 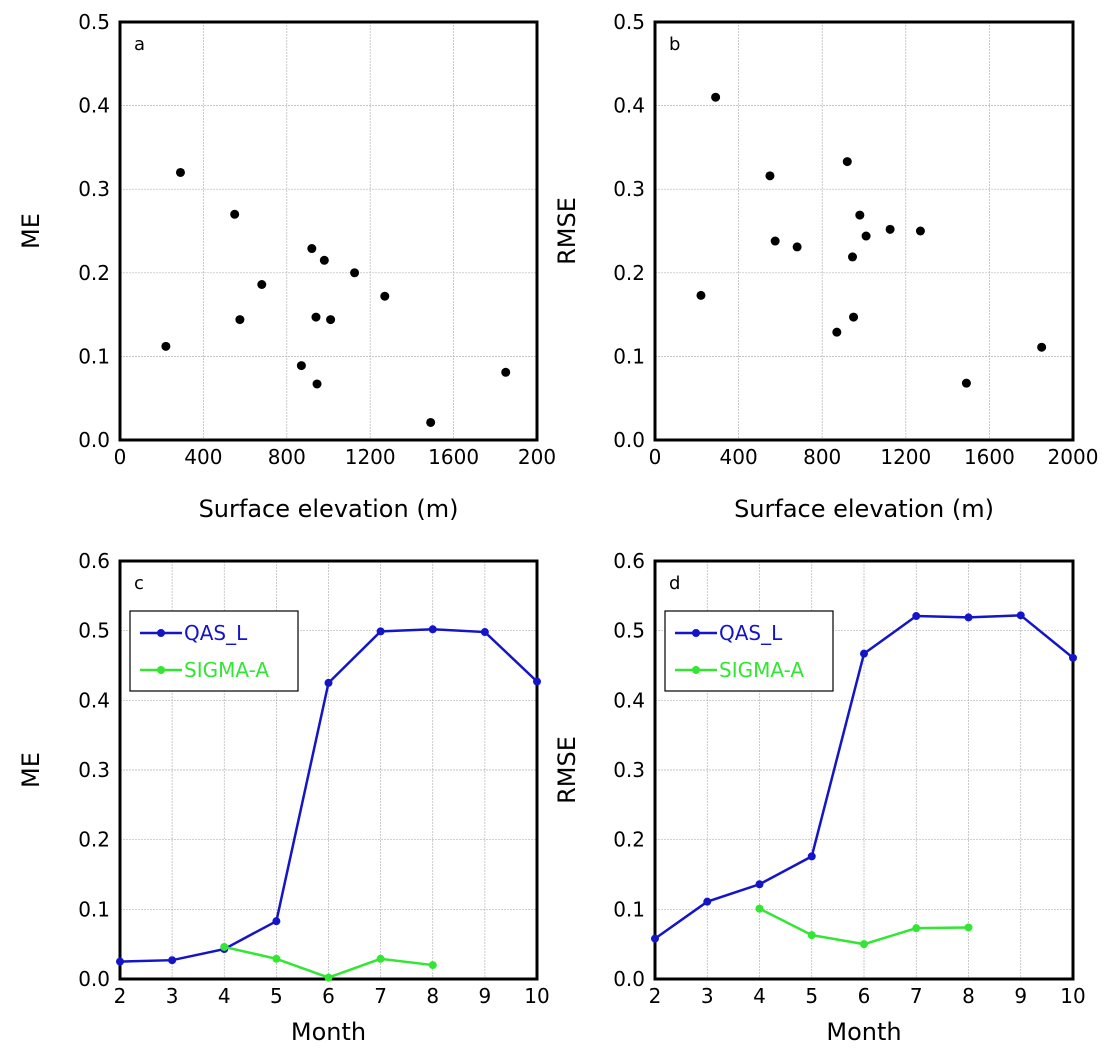 What do you see at coordinates (655, 996) in the screenshot?
I see `x-tick-label: 2` at bounding box center [655, 996].